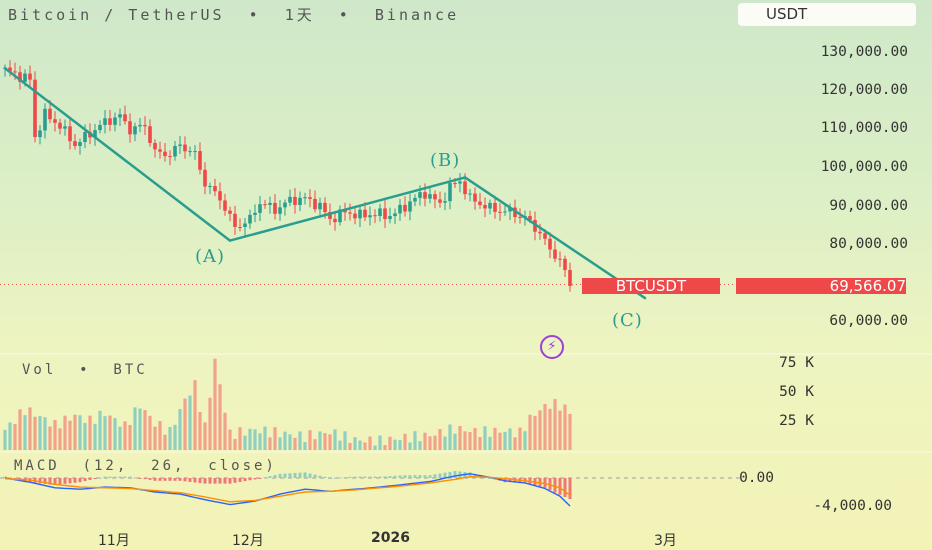 The image size is (932, 550). Describe the element at coordinates (114, 541) in the screenshot. I see `x-tick-label: 11月` at that location.